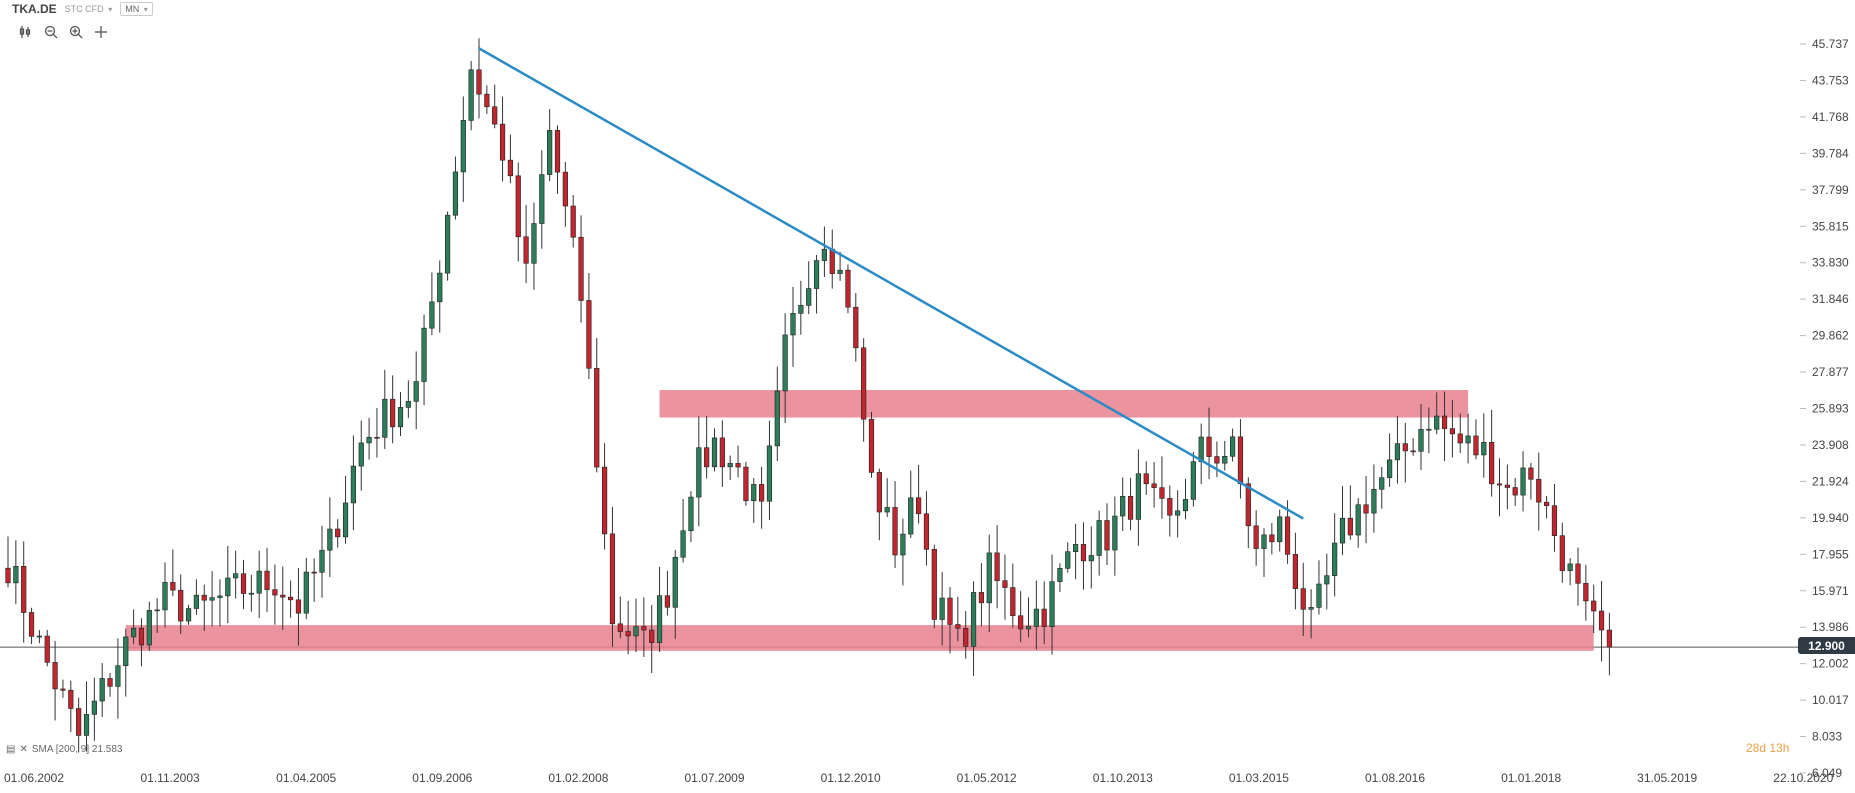  I want to click on timeframe-label: MN, so click(132, 9).